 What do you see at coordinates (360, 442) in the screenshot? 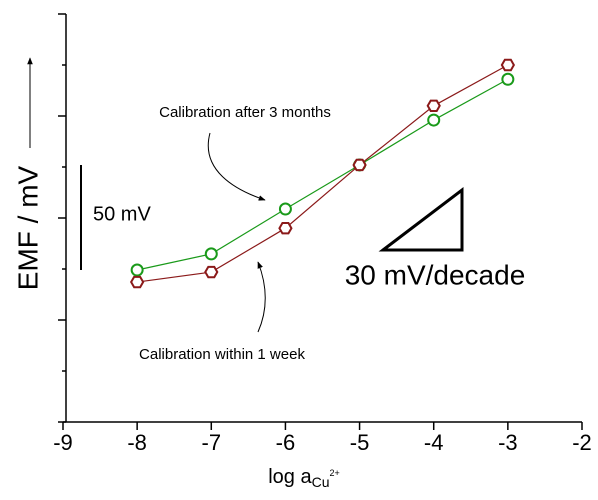
I see `x-tick-label: -5` at bounding box center [360, 442].